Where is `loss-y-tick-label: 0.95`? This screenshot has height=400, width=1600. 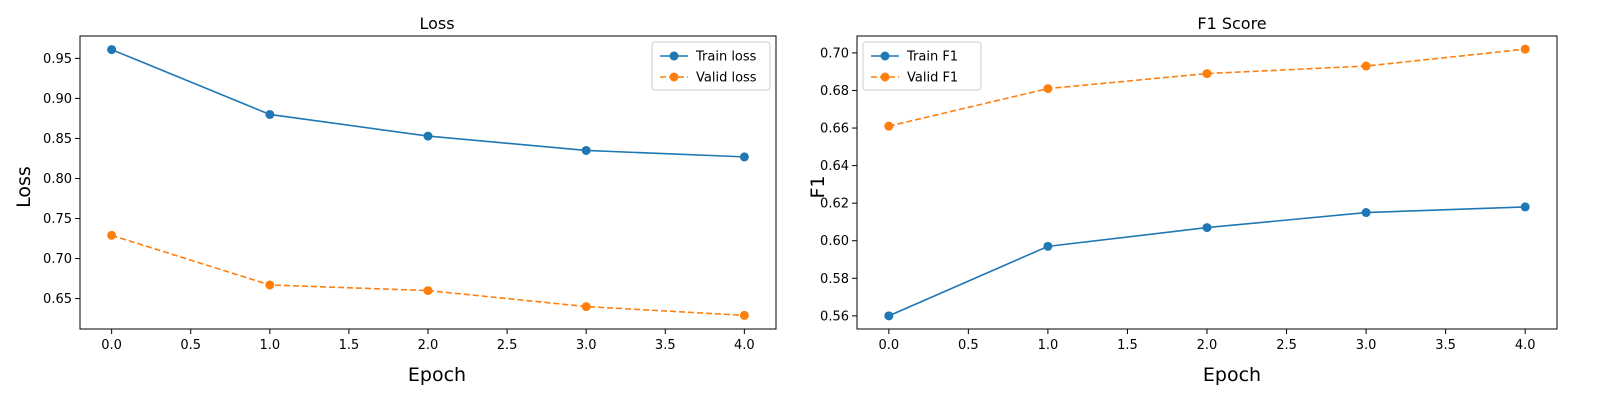
loss-y-tick-label: 0.95 is located at coordinates (57, 59).